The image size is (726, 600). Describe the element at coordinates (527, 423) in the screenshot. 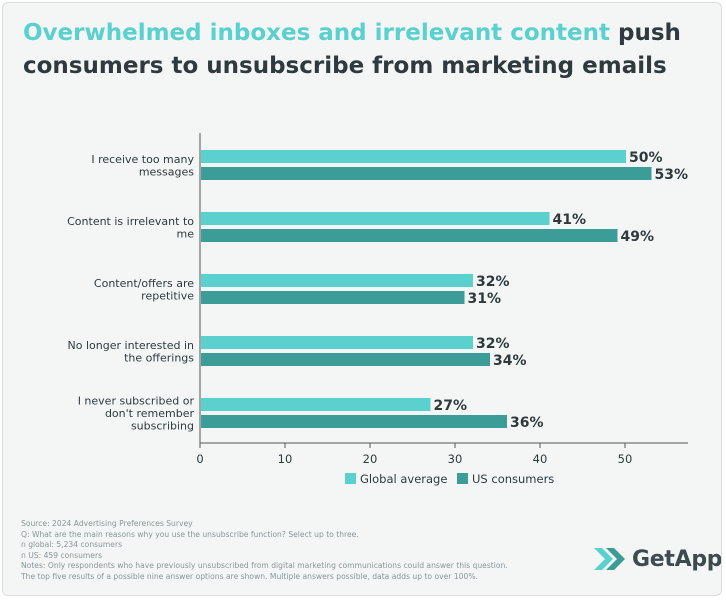

I see `data-label: 36%` at that location.